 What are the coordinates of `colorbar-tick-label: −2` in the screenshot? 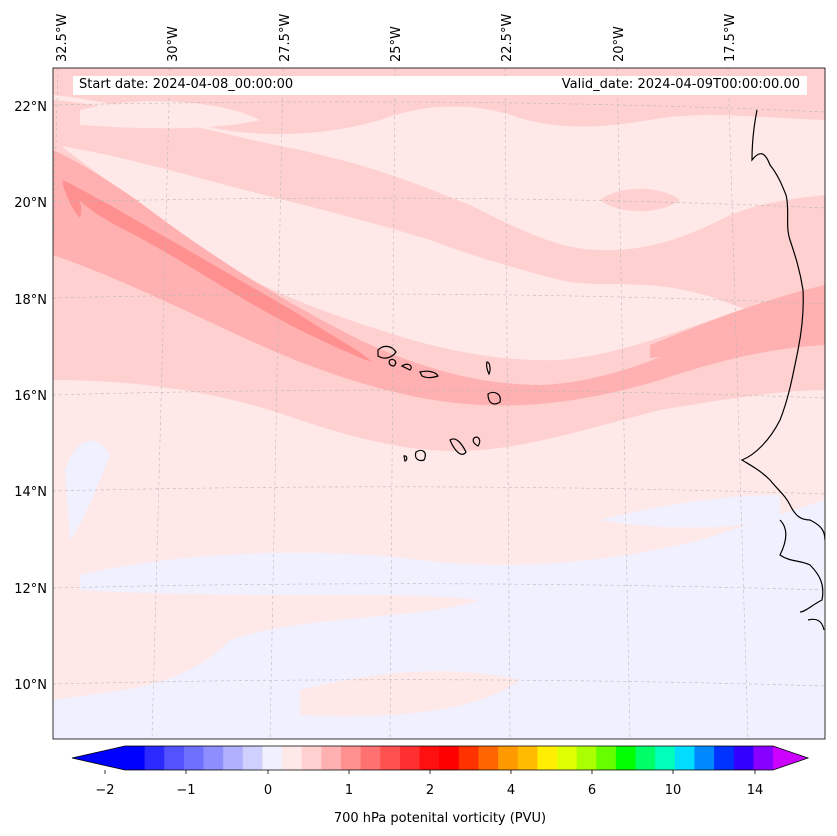 It's located at (104, 790).